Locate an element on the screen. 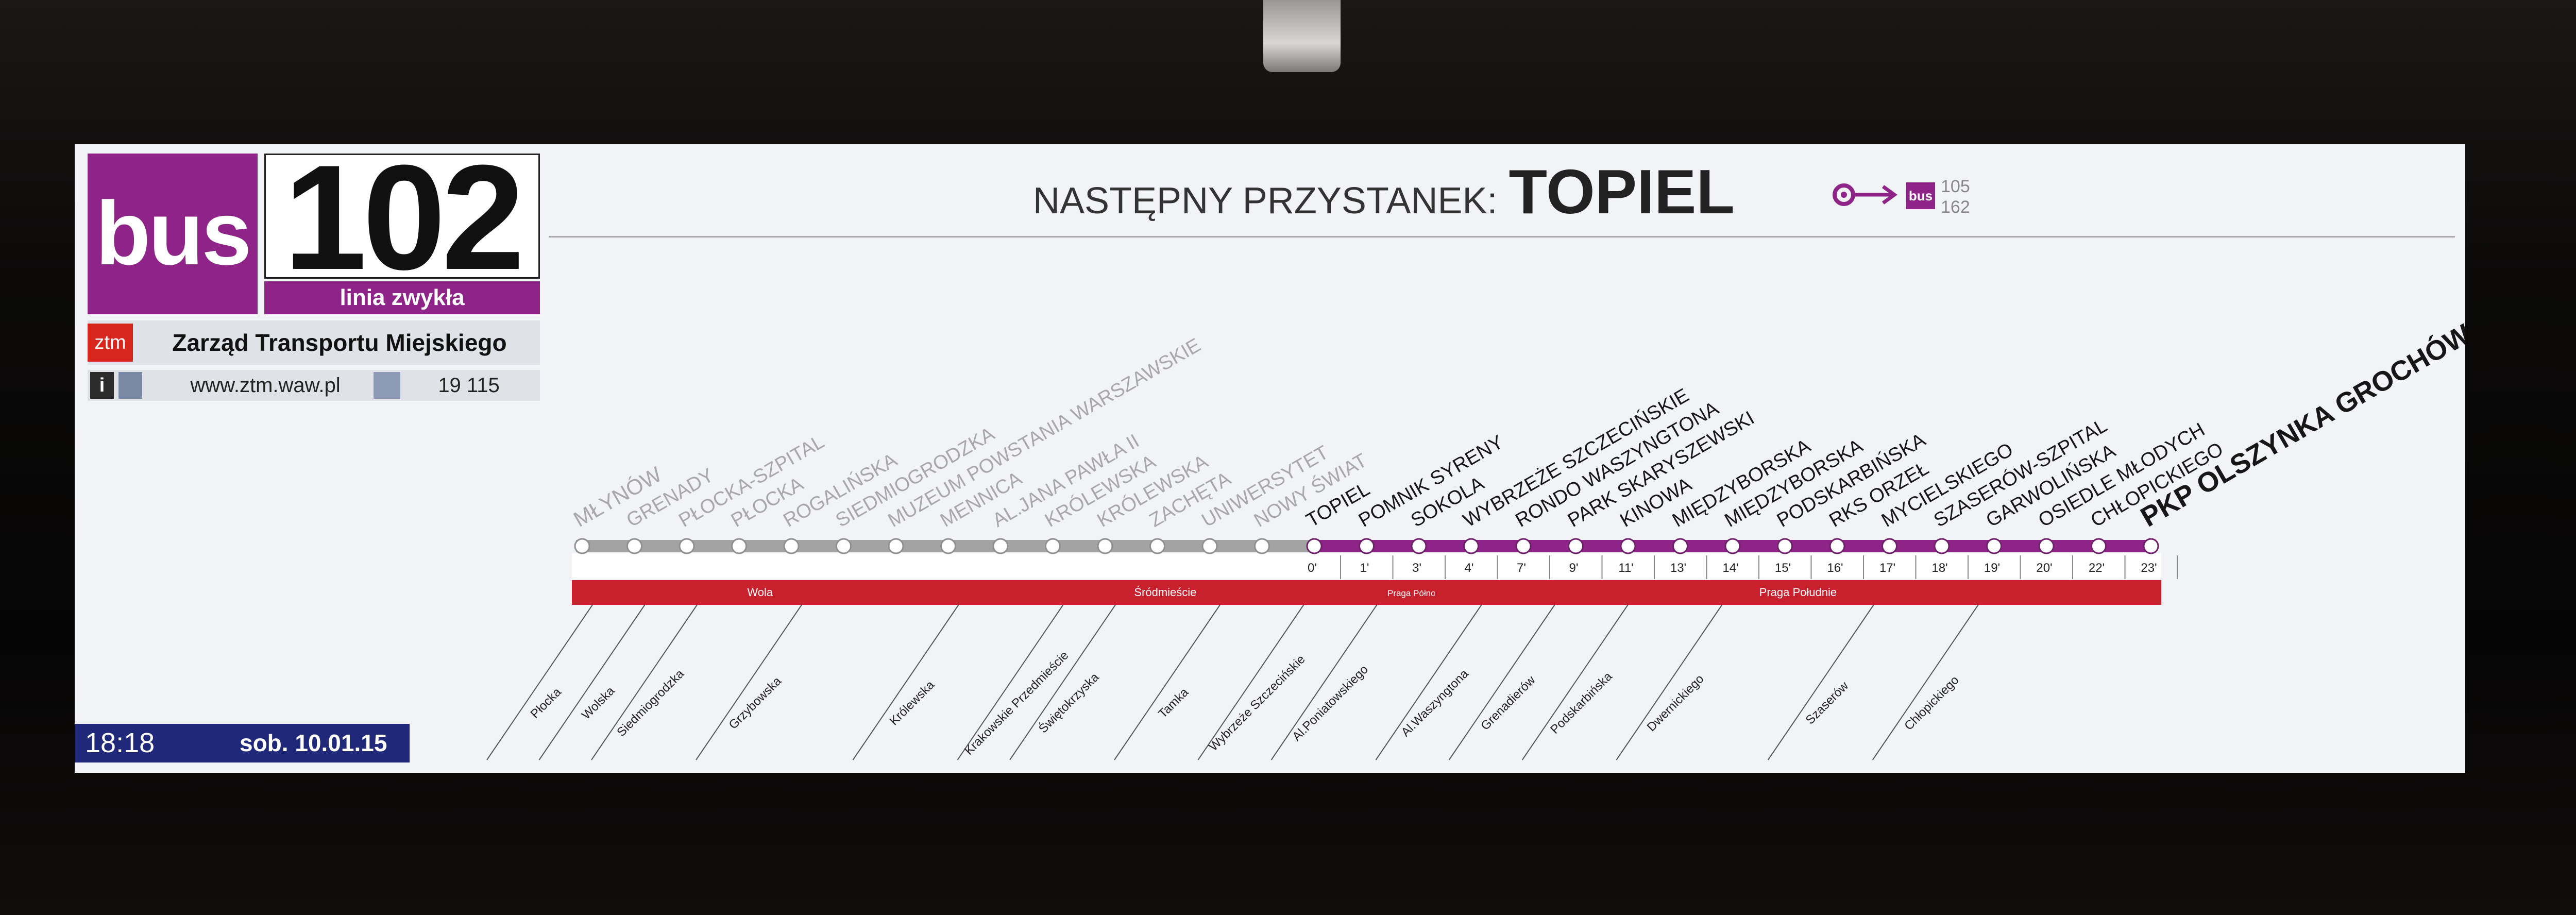  info-icon: i is located at coordinates (102, 386).